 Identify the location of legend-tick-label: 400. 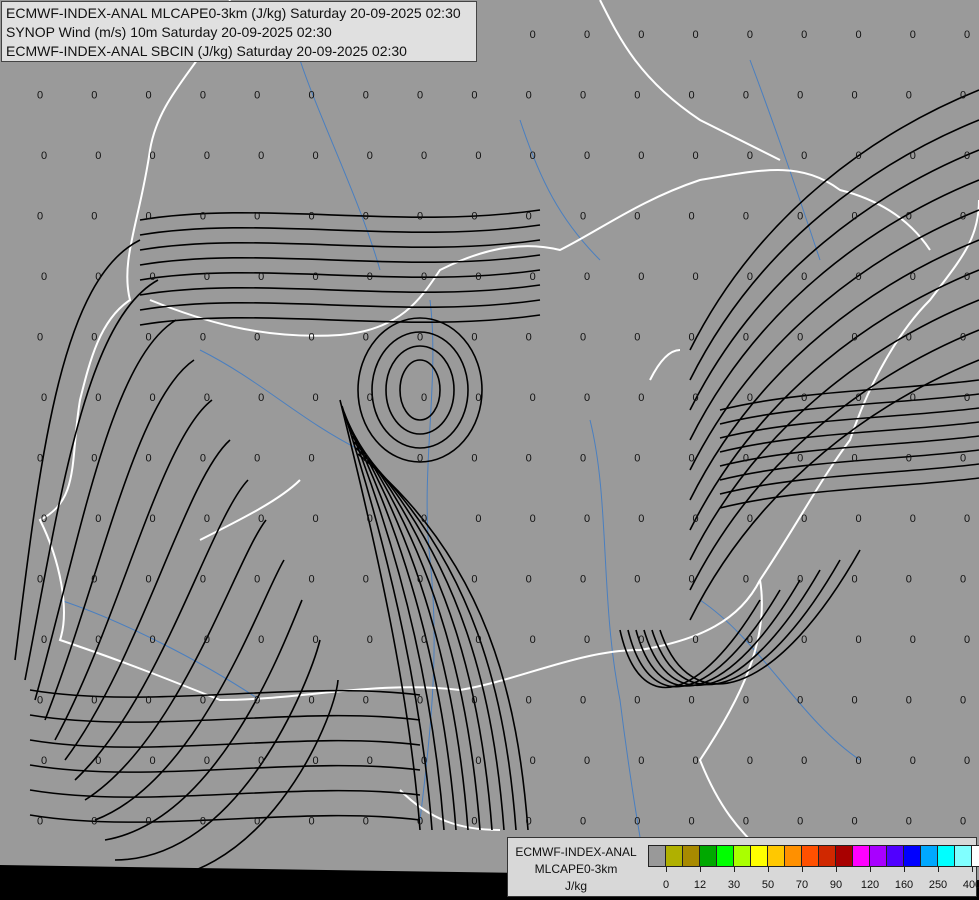
(970, 885).